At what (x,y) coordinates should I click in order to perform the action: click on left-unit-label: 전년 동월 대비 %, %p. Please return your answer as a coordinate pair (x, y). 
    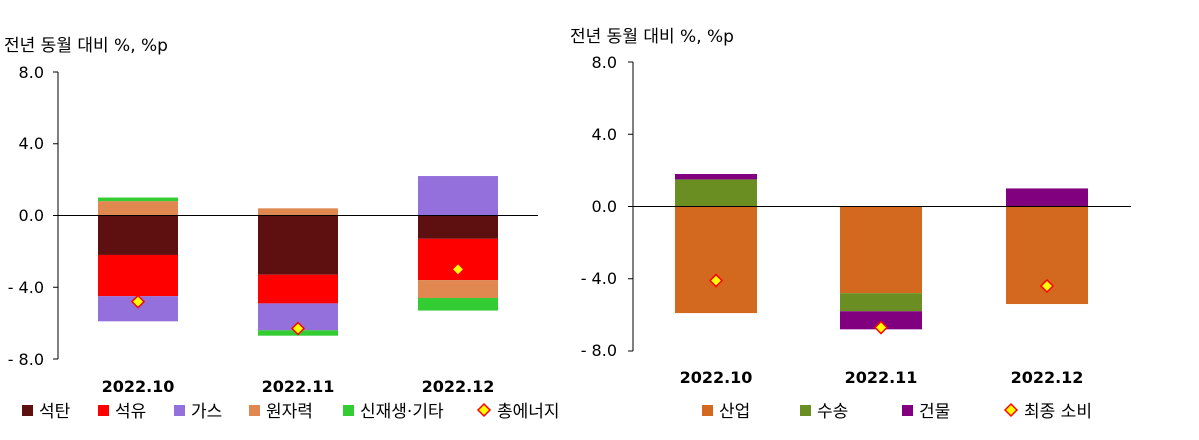
    Looking at the image, I should click on (86, 46).